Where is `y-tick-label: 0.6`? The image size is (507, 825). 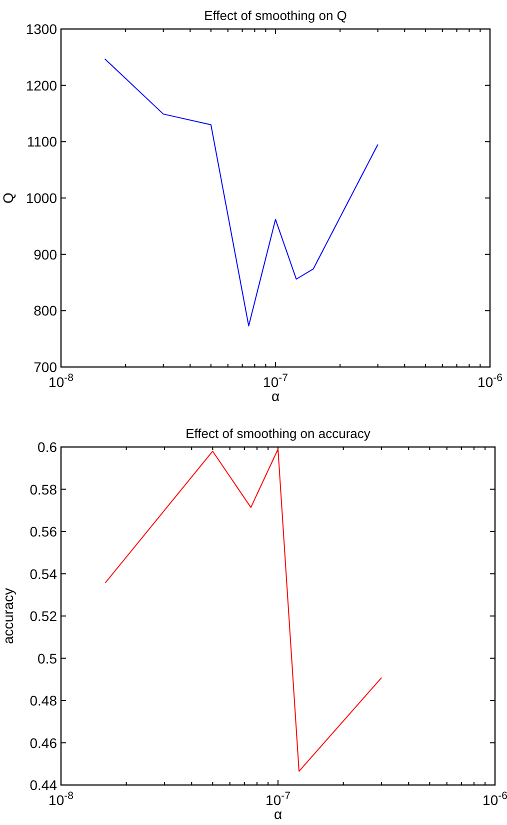
y-tick-label: 0.6 is located at coordinates (48, 447).